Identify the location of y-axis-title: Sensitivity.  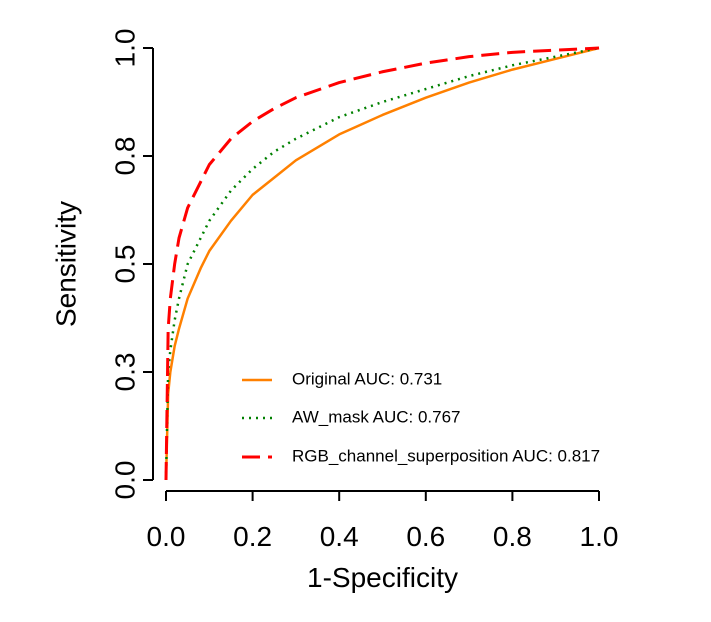
(65, 264).